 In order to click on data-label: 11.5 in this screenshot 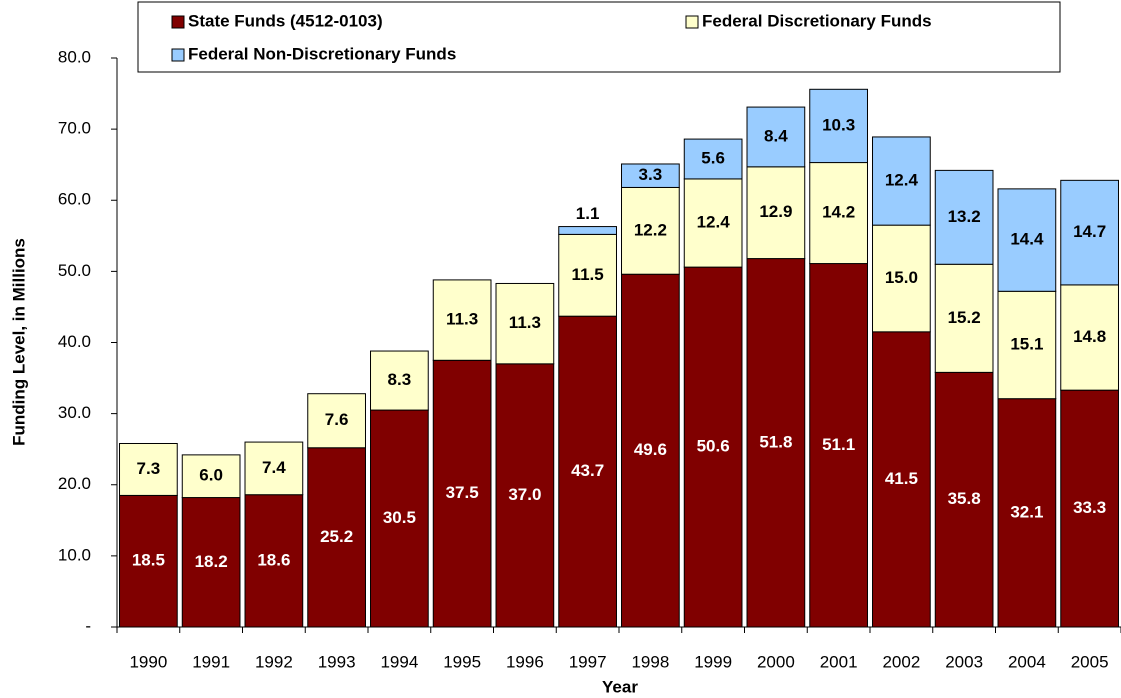, I will do `click(588, 274)`.